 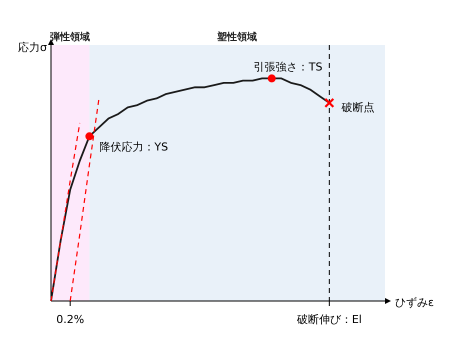 What do you see at coordinates (70, 319) in the screenshot?
I see `x-tick-label: 0.2%` at bounding box center [70, 319].